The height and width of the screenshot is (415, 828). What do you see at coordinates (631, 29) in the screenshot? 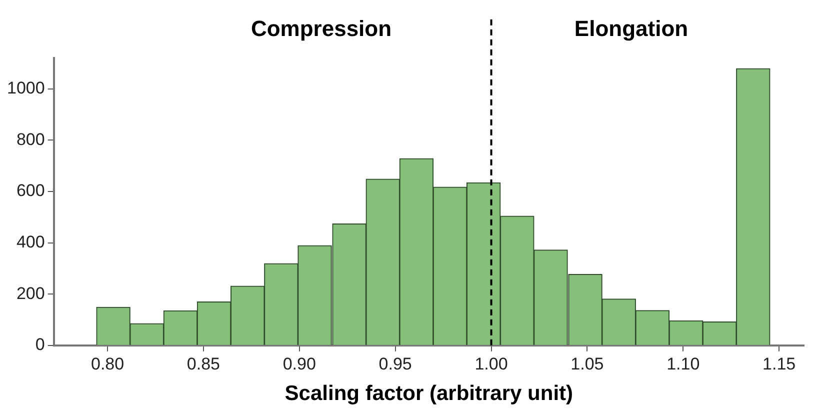
I see `text: Elongation` at bounding box center [631, 29].